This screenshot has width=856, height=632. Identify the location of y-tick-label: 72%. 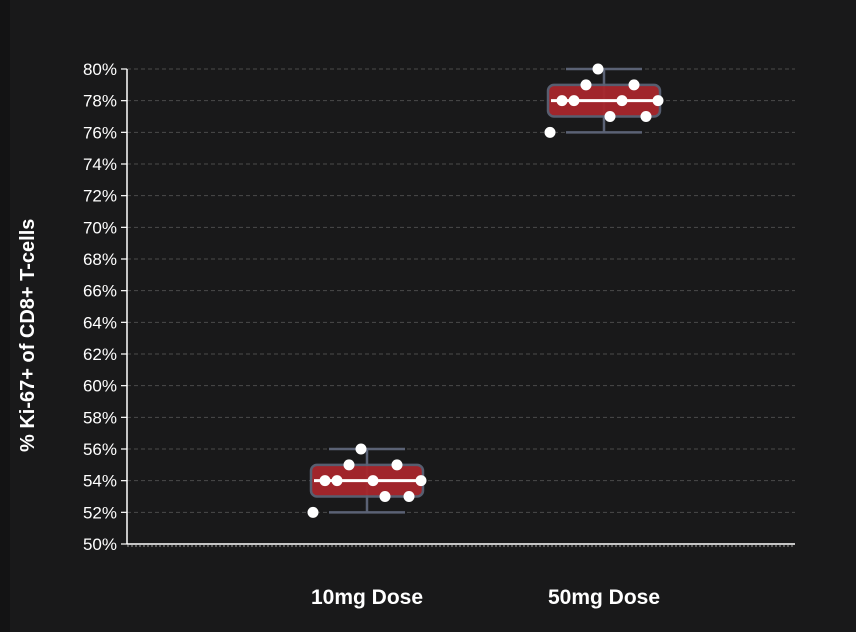
(100, 196).